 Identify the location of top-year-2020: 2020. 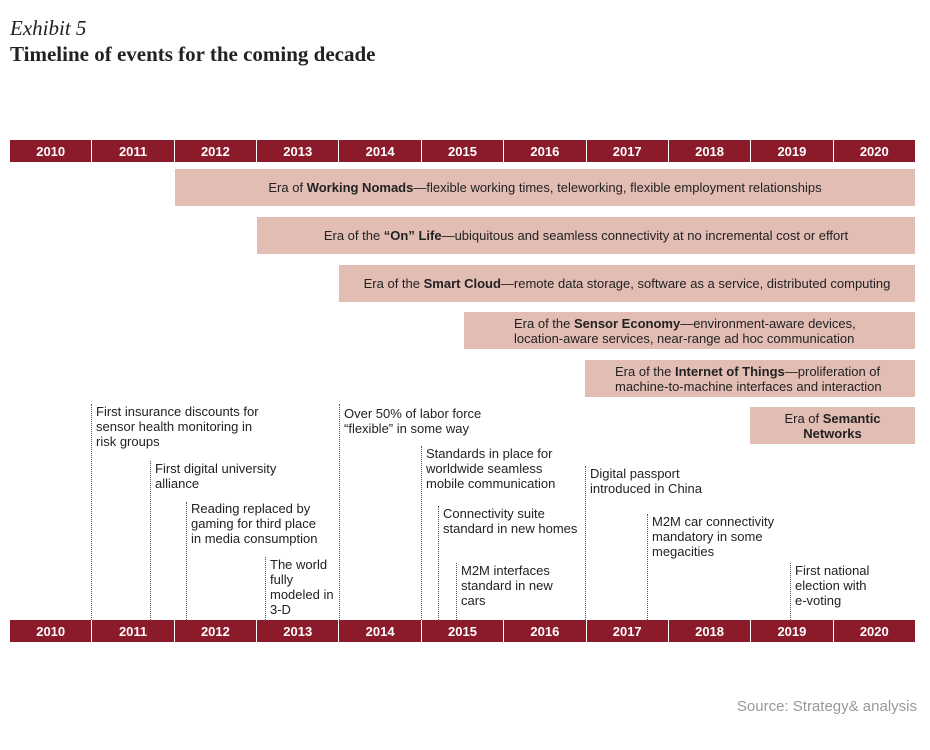
(874, 151).